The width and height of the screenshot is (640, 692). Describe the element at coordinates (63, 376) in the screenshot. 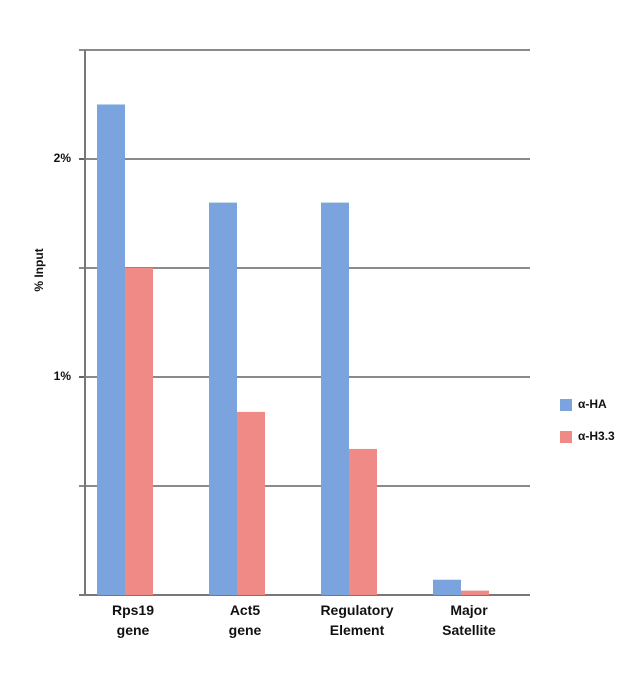

I see `y-tick-label: 1%` at that location.